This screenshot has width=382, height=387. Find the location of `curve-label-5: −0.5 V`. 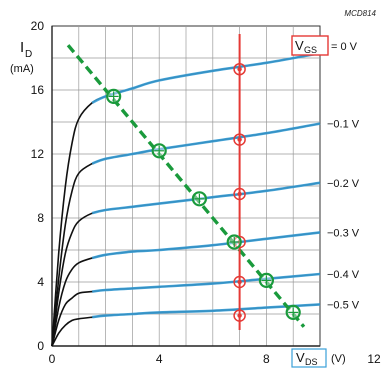

curve-label-5: −0.5 V is located at coordinates (343, 305).